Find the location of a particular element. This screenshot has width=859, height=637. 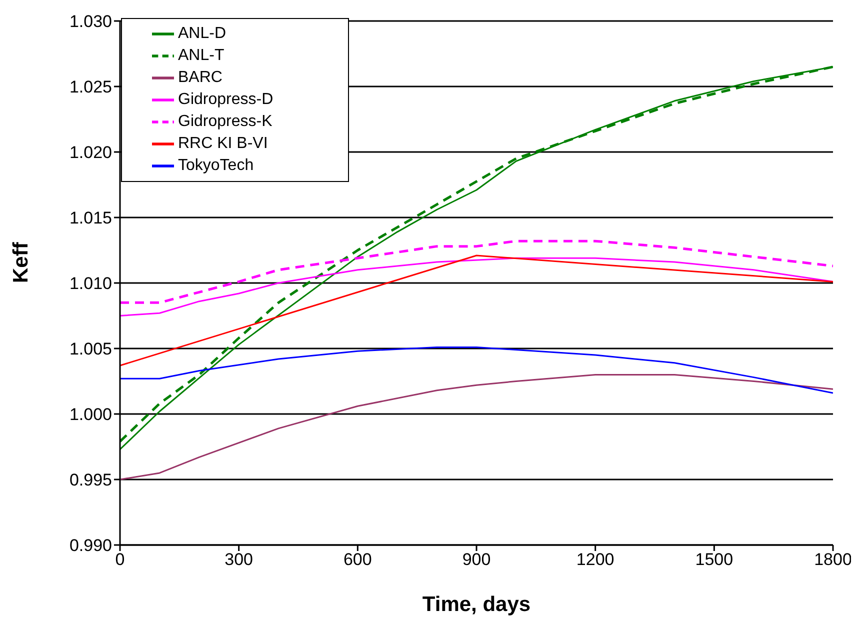

x-tick-label: 900 is located at coordinates (476, 560).